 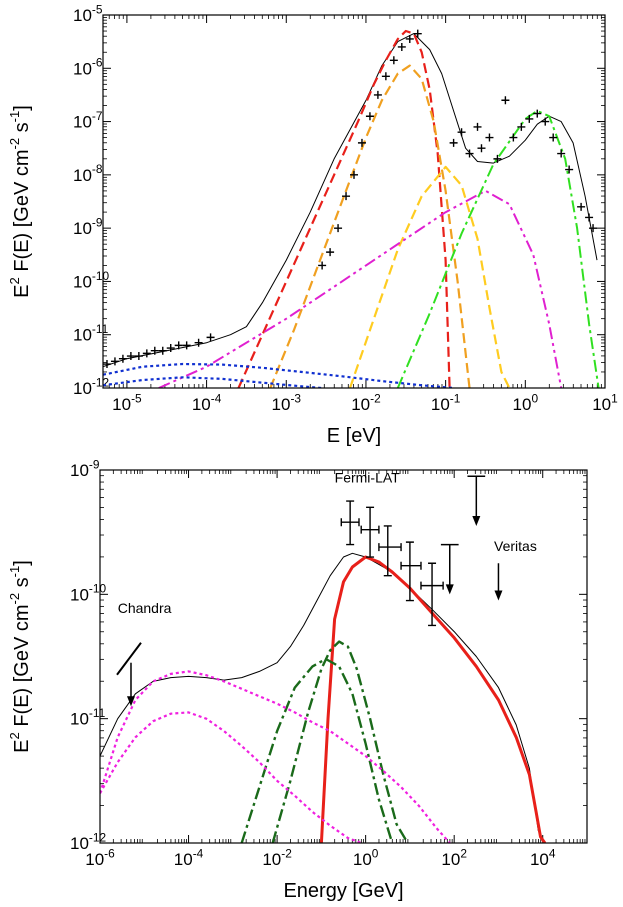 What do you see at coordinates (543, 857) in the screenshot?
I see `x-tick-label: 10⁴` at bounding box center [543, 857].